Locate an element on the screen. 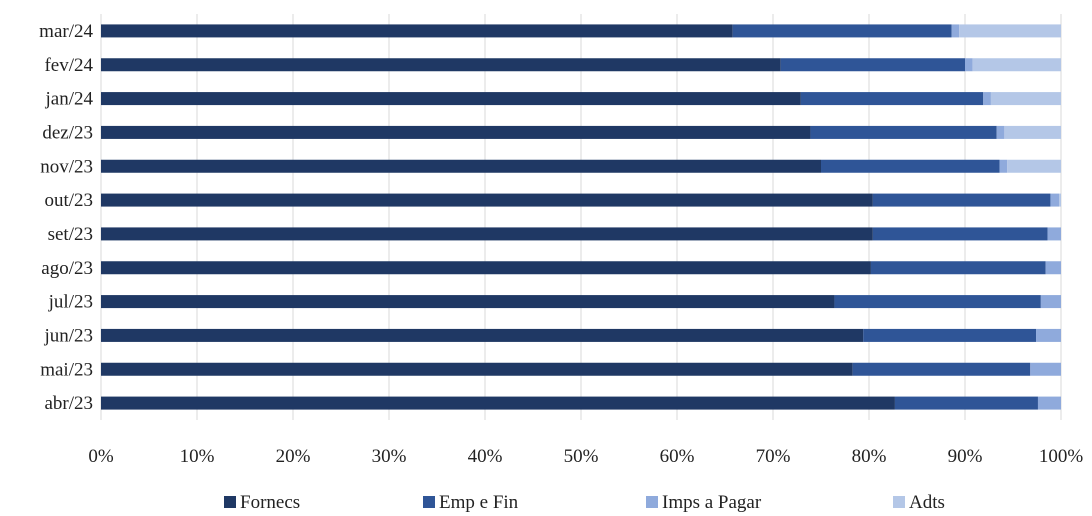  category-label: set/23 is located at coordinates (70, 234).